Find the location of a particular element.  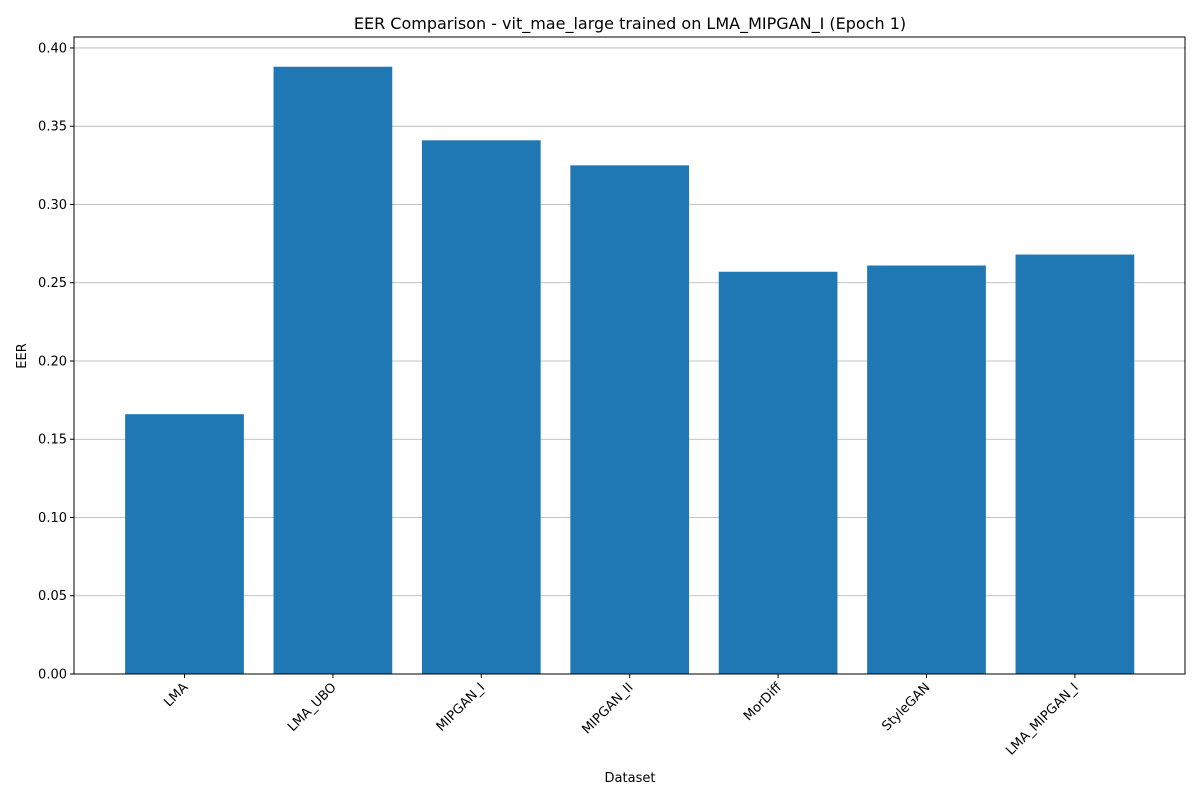

bar-mipgan-i is located at coordinates (481, 407).